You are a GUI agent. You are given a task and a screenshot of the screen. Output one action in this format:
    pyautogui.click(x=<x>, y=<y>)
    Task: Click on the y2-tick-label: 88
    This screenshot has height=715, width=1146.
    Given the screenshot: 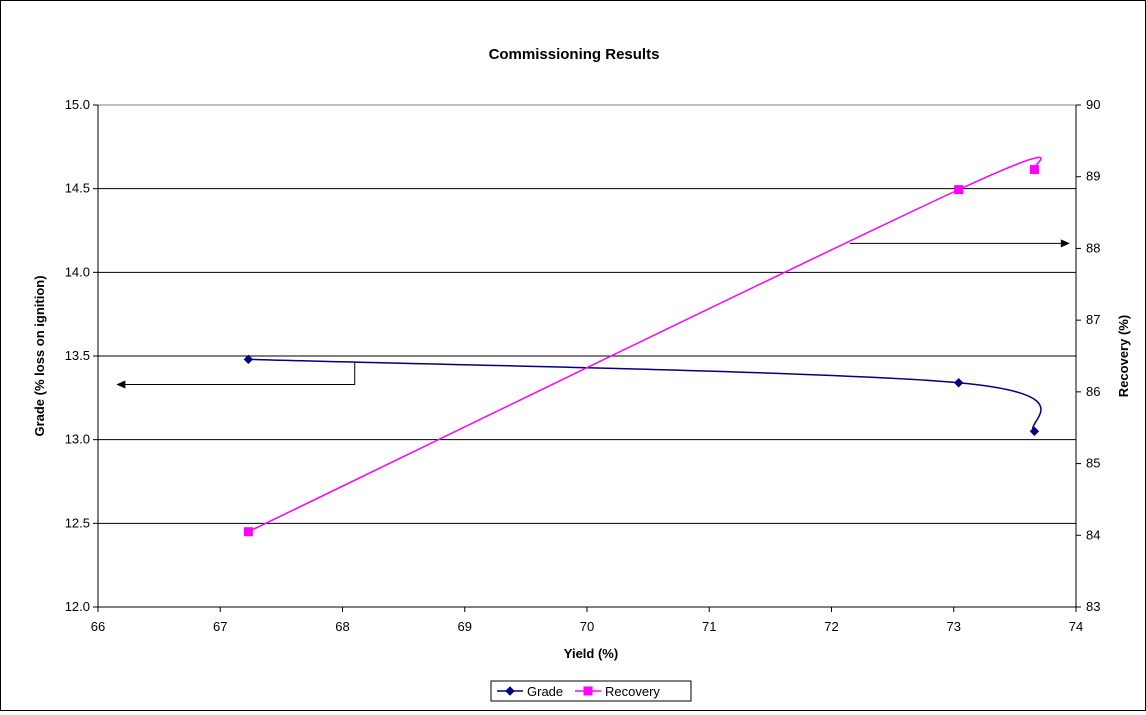 What is the action you would take?
    pyautogui.click(x=1093, y=247)
    